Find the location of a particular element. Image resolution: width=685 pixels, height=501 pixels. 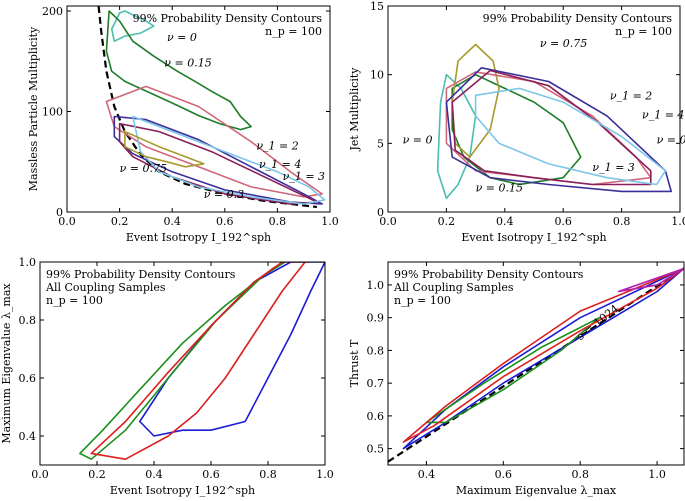

y-tick-label: 200 is located at coordinates (52, 11).